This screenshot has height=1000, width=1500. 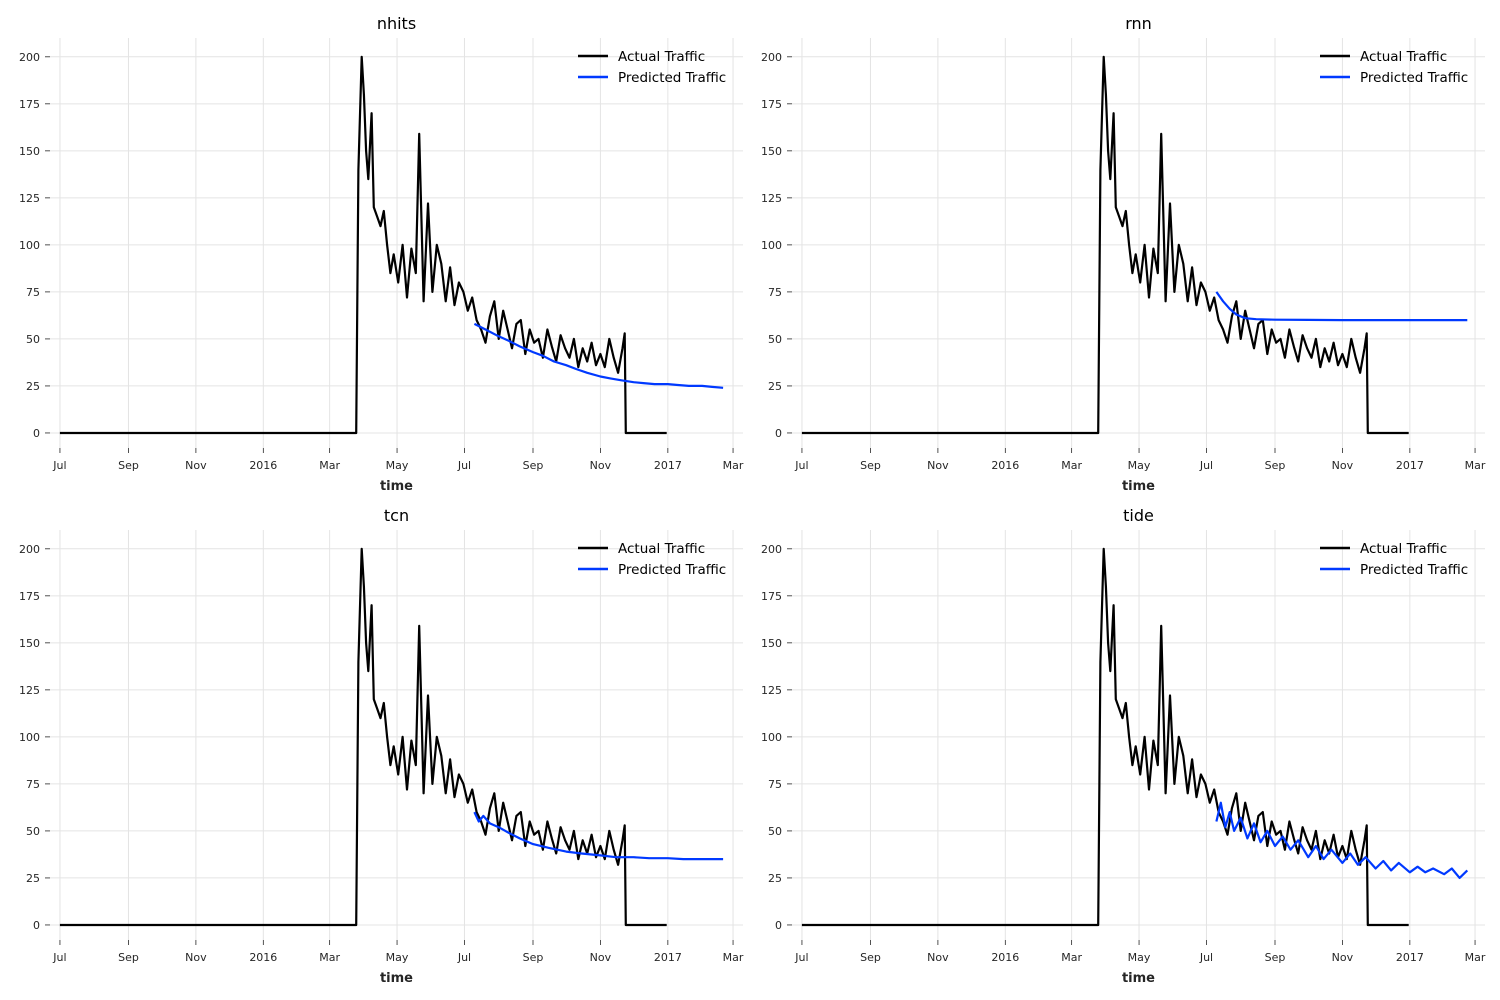 What do you see at coordinates (1138, 515) in the screenshot?
I see `chart-title: tide` at bounding box center [1138, 515].